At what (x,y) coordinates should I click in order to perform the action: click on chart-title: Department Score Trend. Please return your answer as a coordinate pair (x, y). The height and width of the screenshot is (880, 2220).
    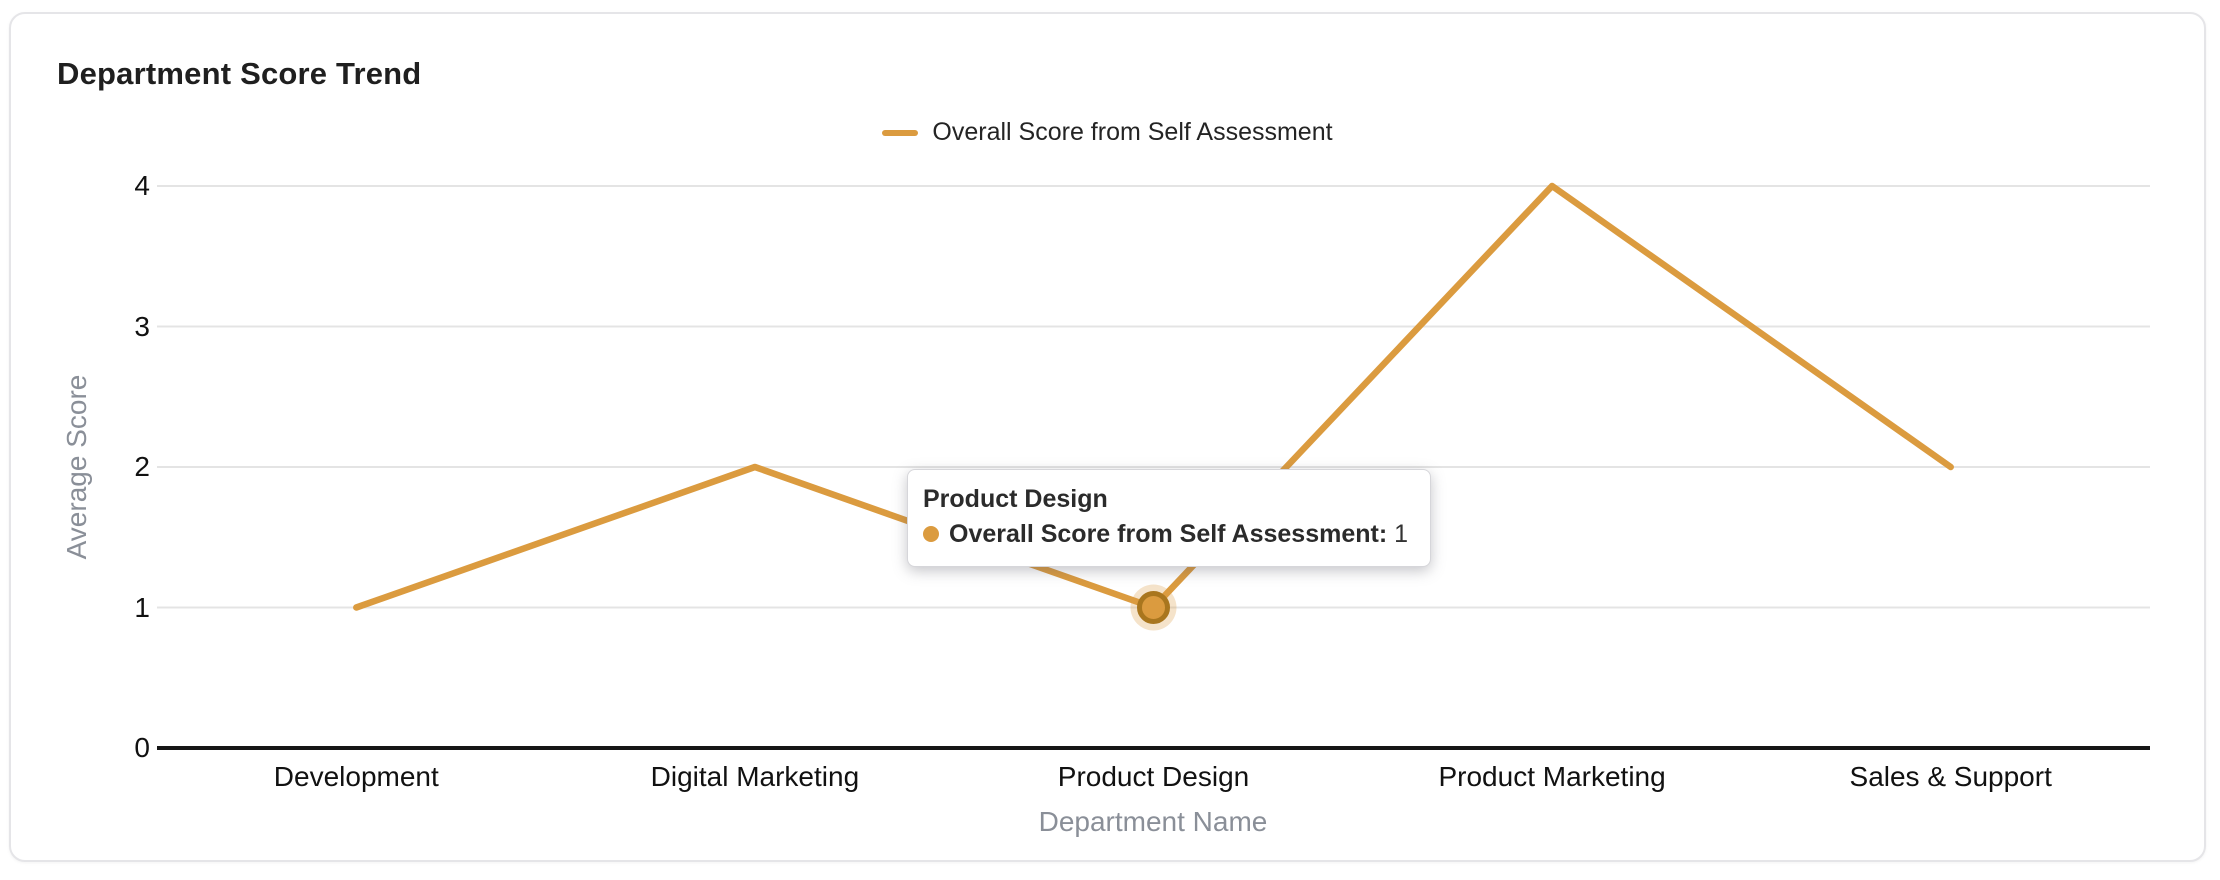
    Looking at the image, I should click on (239, 73).